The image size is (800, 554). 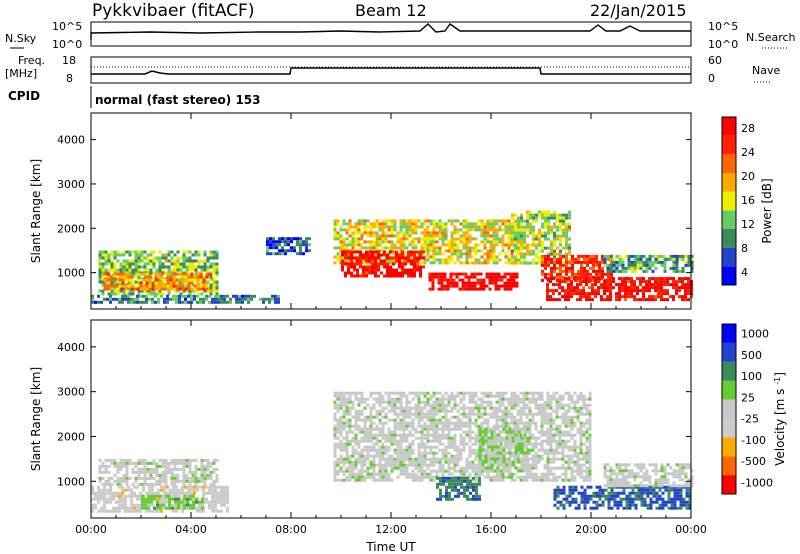 What do you see at coordinates (391, 71) in the screenshot?
I see `freq-trace` at bounding box center [391, 71].